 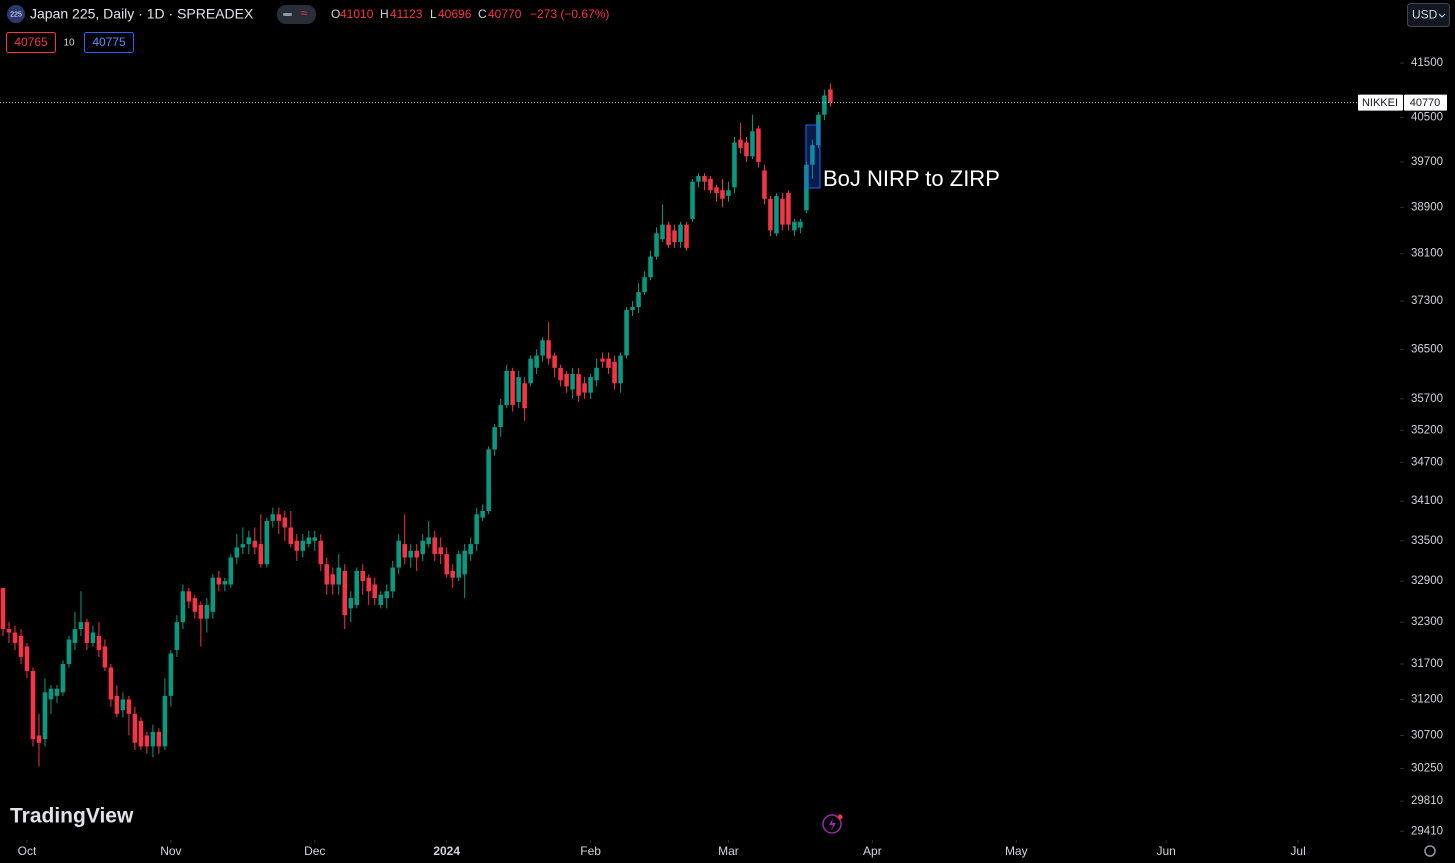 I want to click on currency-button, so click(x=1428, y=15).